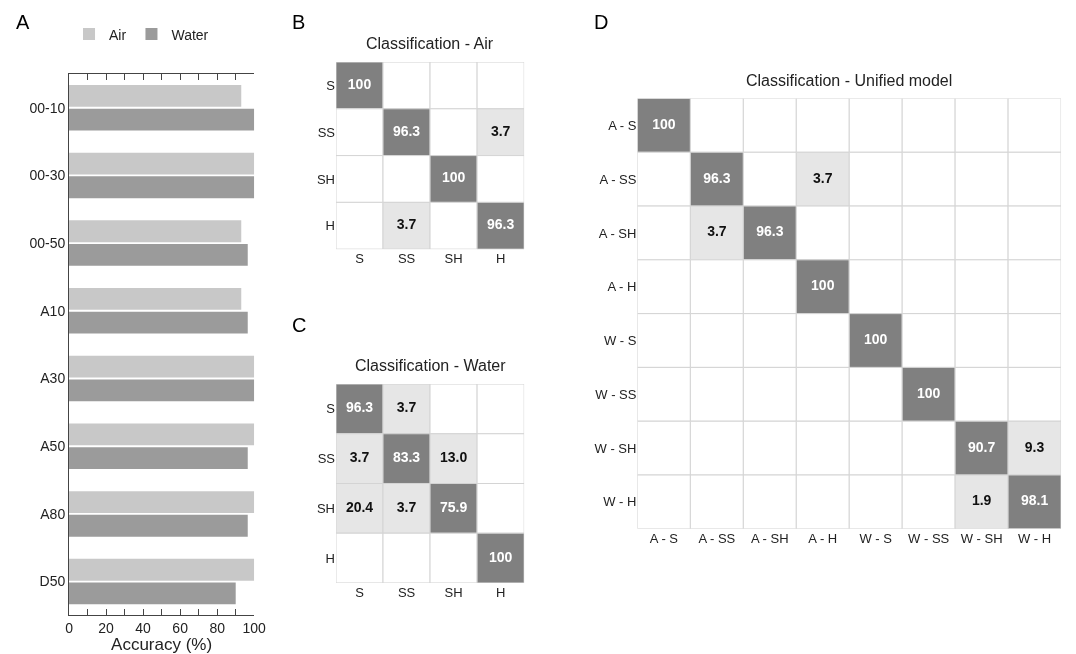 Image resolution: width=1076 pixels, height=654 pixels. I want to click on x-tick-label: W - SS, so click(929, 538).